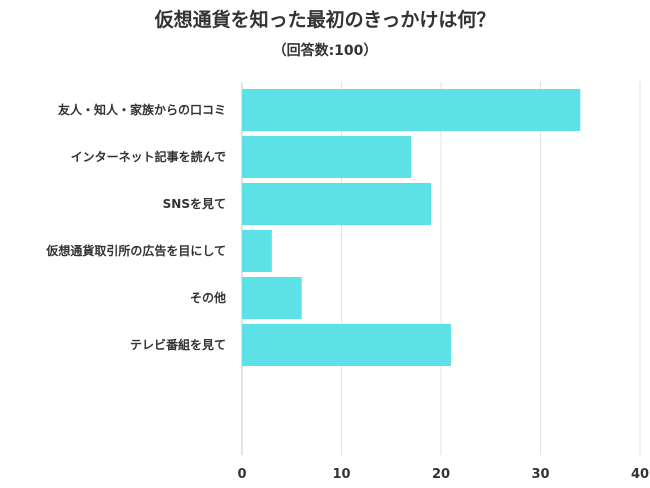 The width and height of the screenshot is (650, 488). I want to click on category-label: テレビ番組を見て, so click(178, 344).